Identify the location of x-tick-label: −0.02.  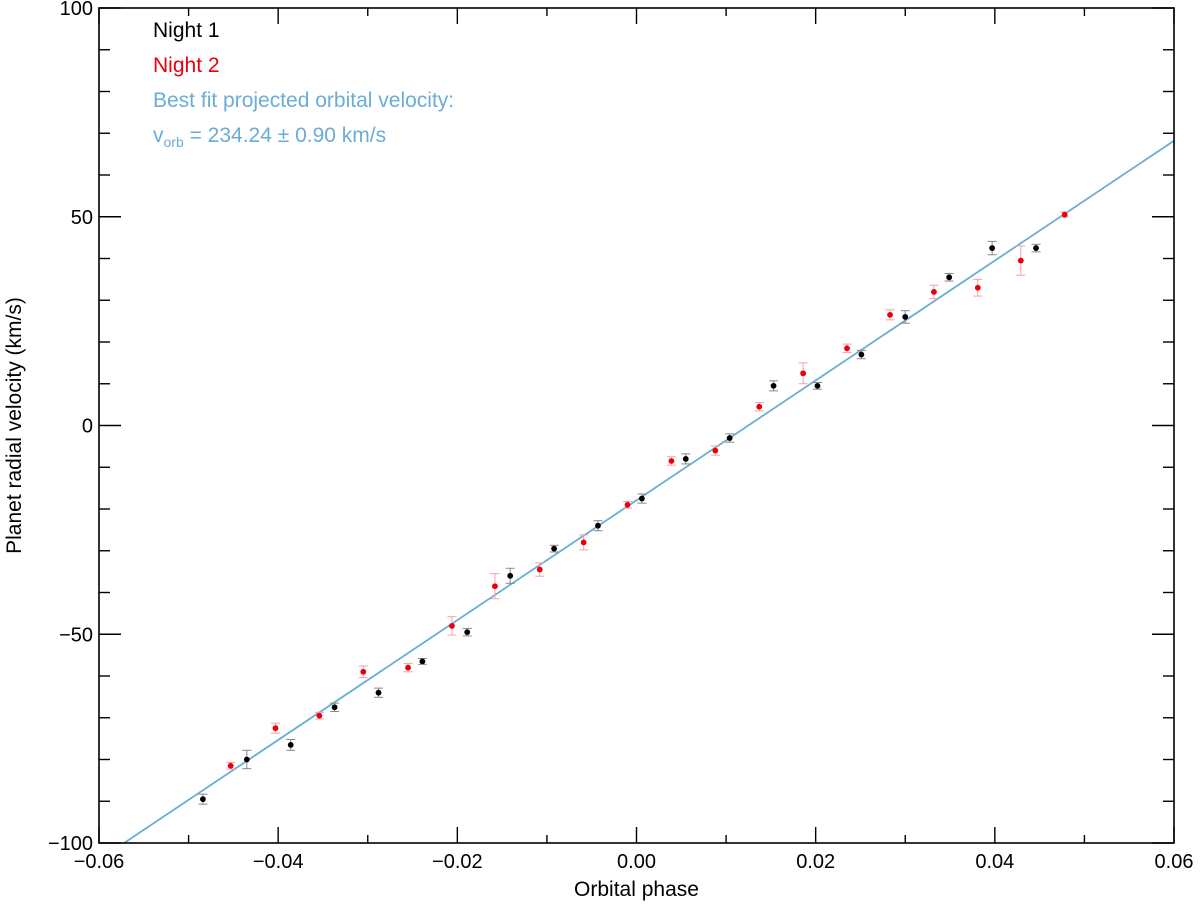
(457, 862).